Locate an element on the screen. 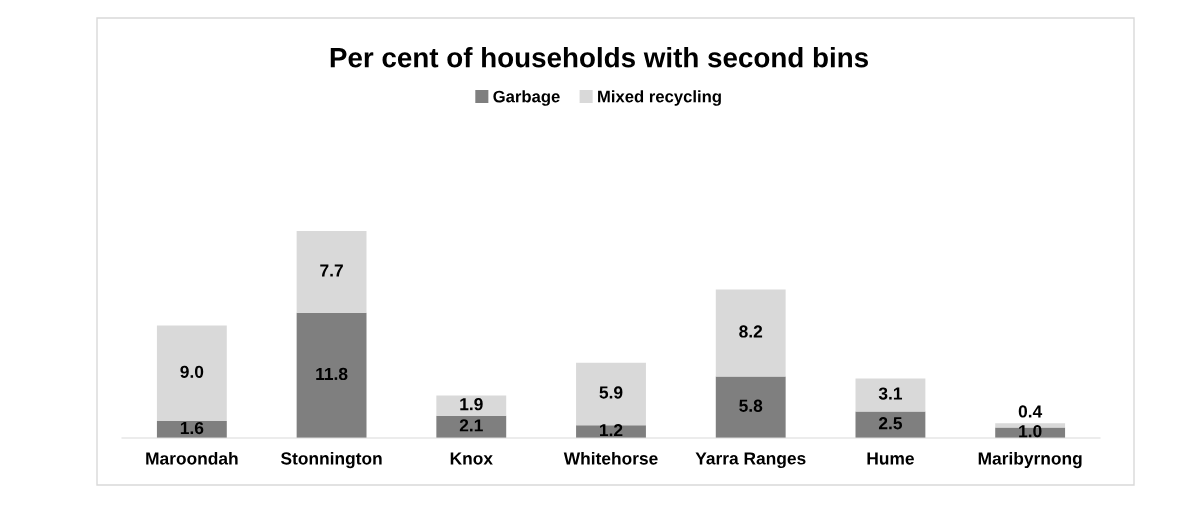  legend-label: Garbage is located at coordinates (526, 98).